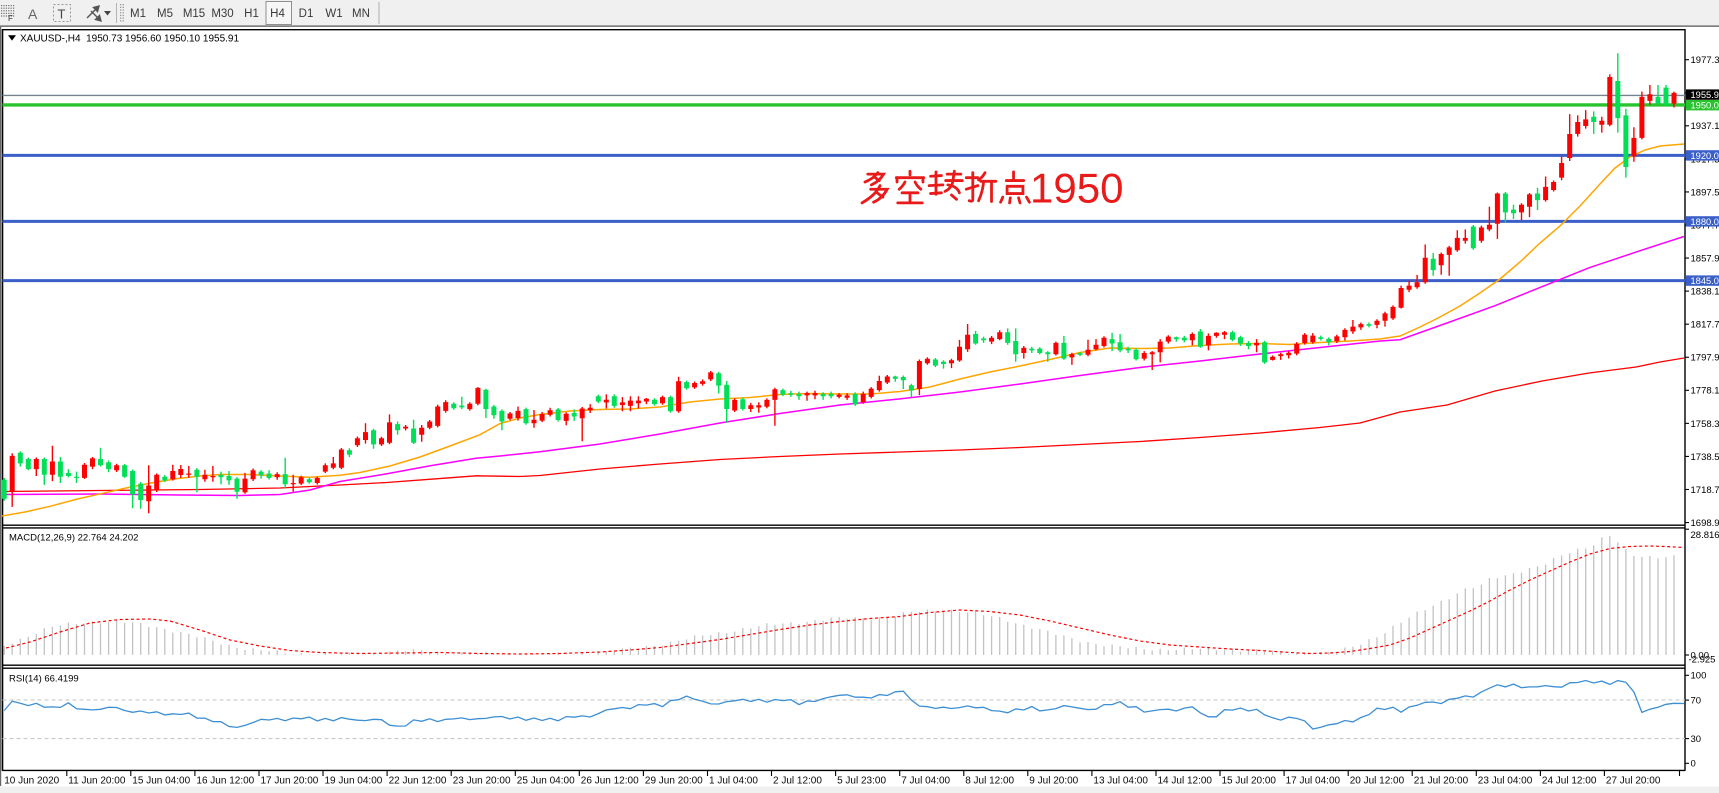 The height and width of the screenshot is (793, 1719). Describe the element at coordinates (418, 781) in the screenshot. I see `svg-text: 22 Jun 12:00` at that location.